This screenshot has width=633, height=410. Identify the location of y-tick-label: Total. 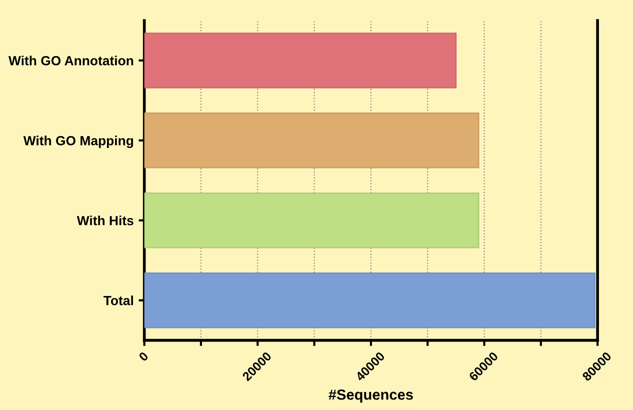
(118, 301).